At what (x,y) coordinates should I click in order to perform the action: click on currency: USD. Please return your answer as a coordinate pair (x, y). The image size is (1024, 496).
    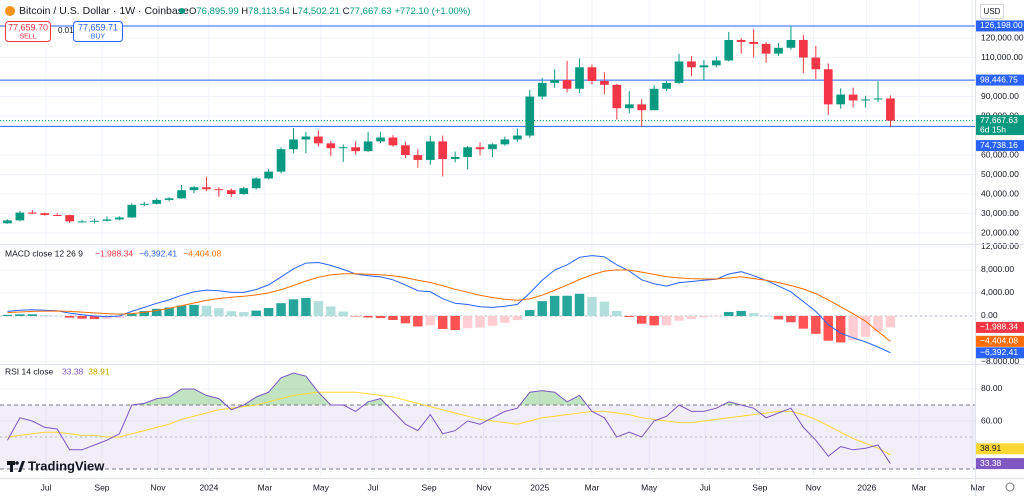
    Looking at the image, I should click on (992, 11).